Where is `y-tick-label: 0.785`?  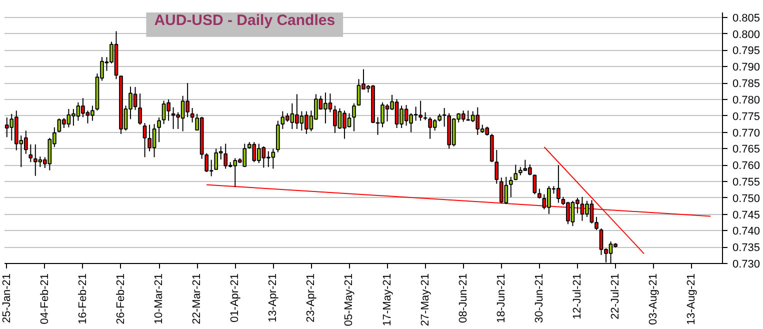
y-tick-label: 0.785 is located at coordinates (746, 84).